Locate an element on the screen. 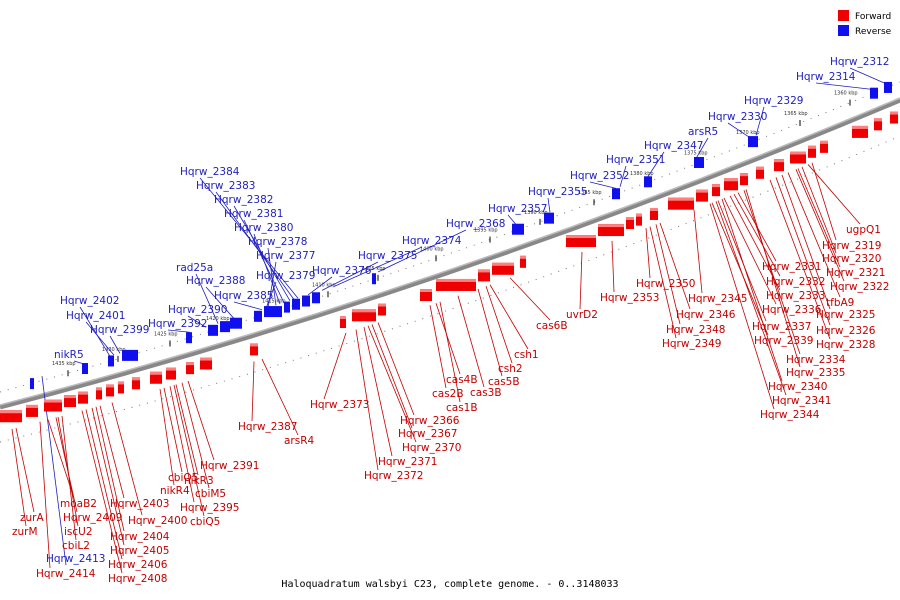  reverse-gene-label: Hqrw_2351 is located at coordinates (635, 160).